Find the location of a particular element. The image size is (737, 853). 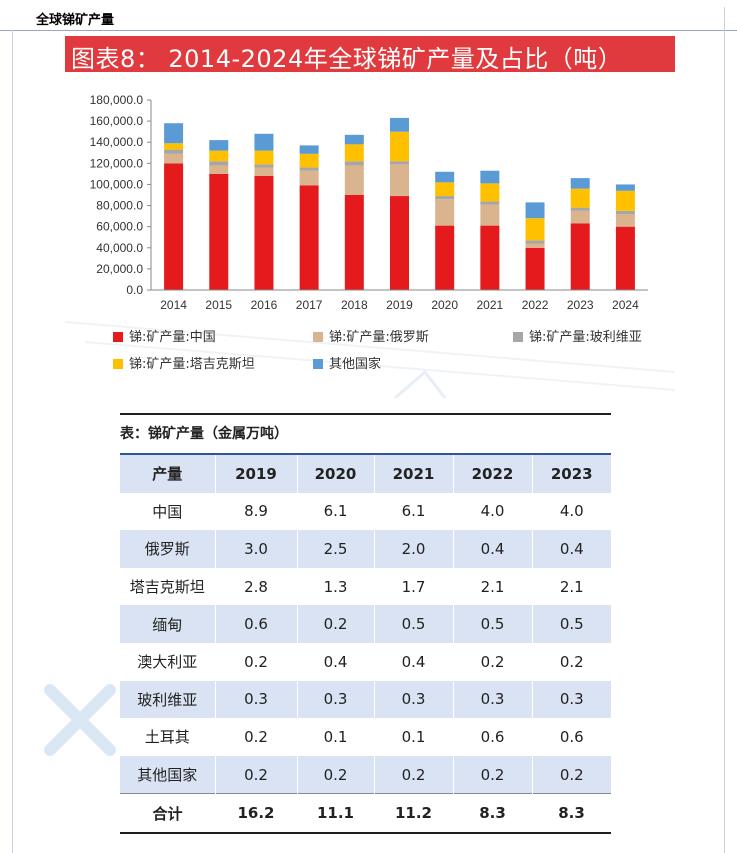

table-row: 其他国家 0.2 0.2 0.2 0.2 0.2 is located at coordinates (365, 774).